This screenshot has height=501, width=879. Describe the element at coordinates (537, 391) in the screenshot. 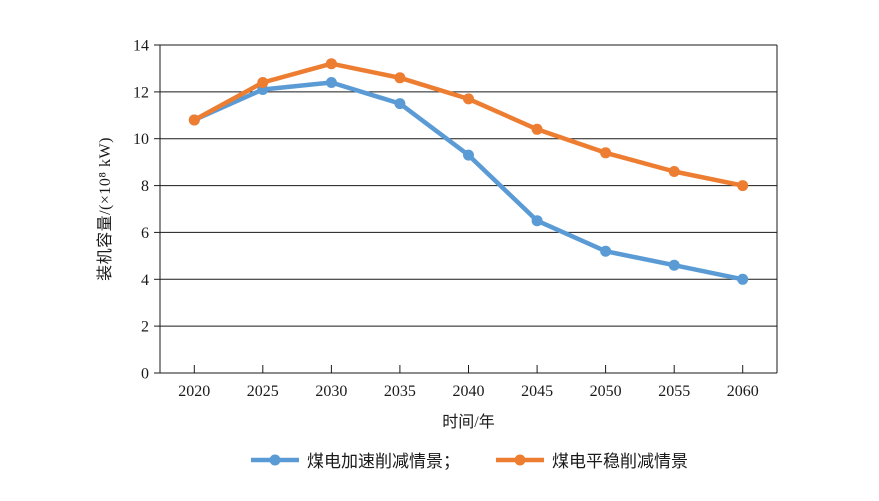

I see `svg-text: 2045` at that location.